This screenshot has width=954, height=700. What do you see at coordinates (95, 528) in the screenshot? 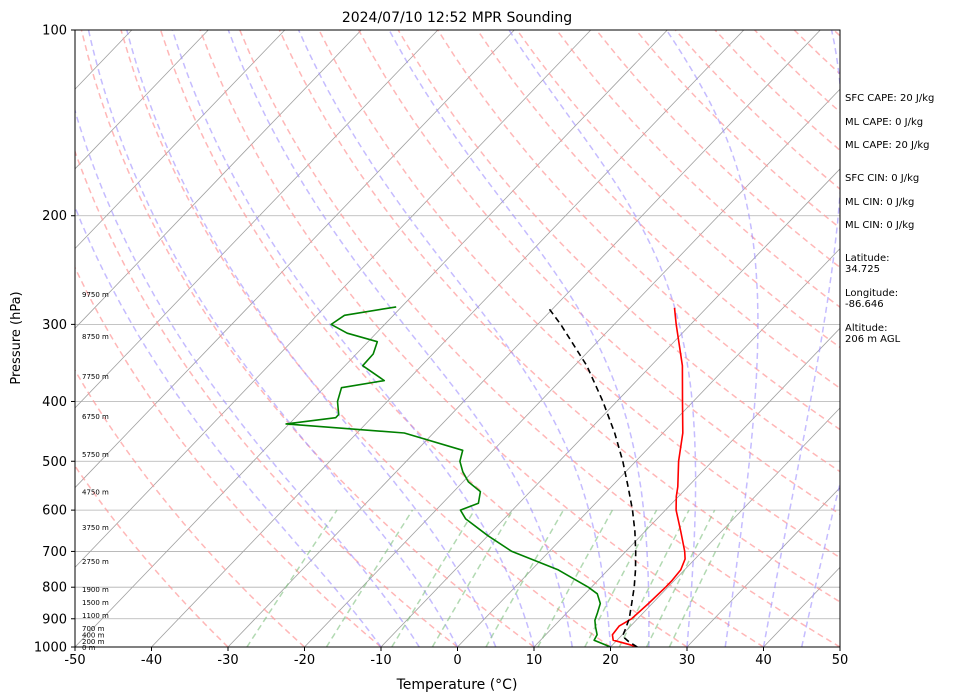
I see `height-label: 3750 m` at bounding box center [95, 528].